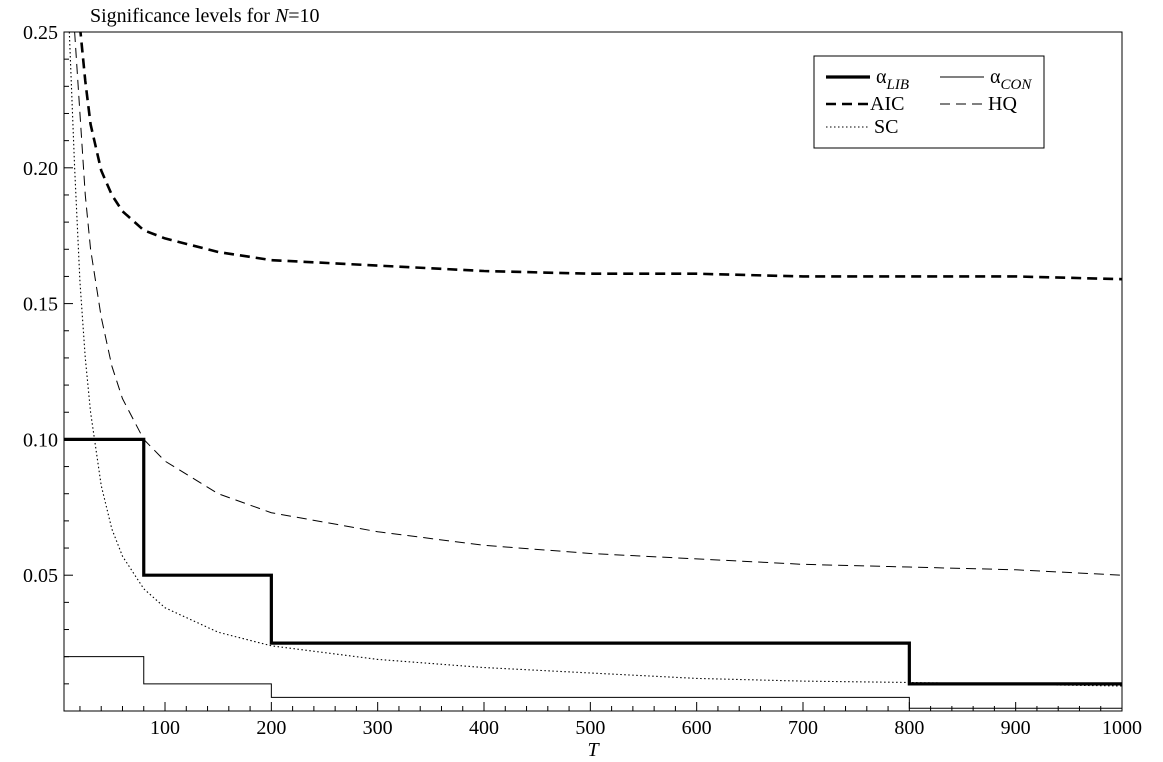 The image size is (1163, 762). I want to click on legend-box, so click(929, 102).